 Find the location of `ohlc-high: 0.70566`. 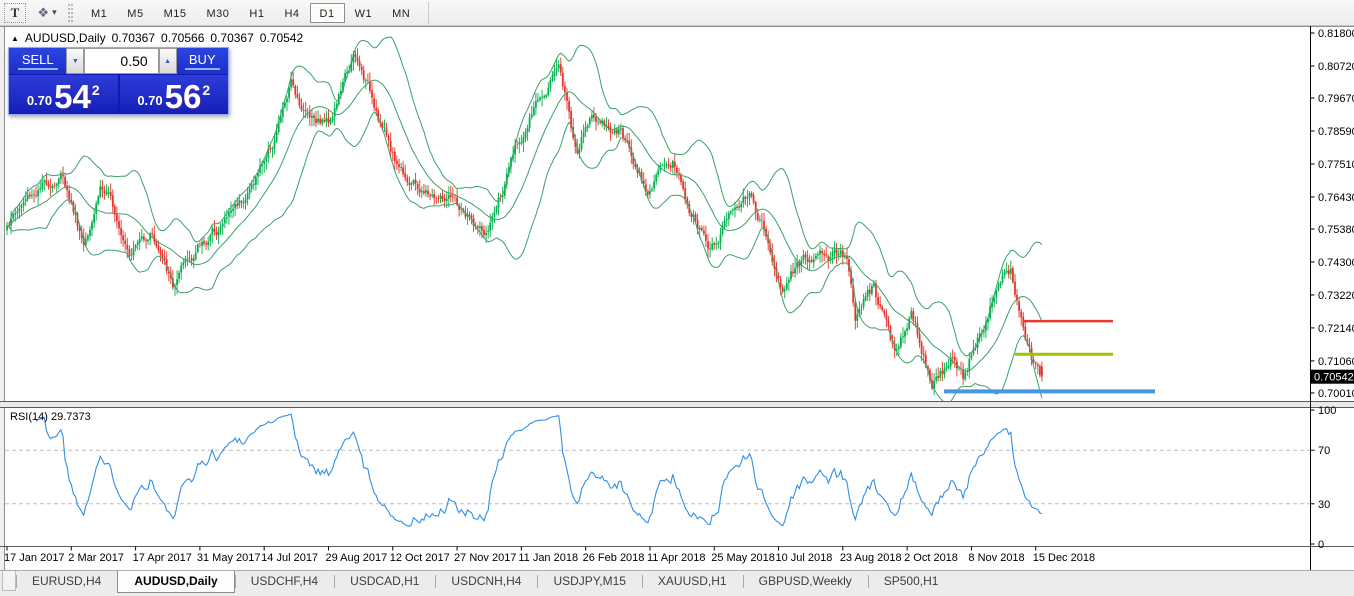

ohlc-high: 0.70566 is located at coordinates (183, 38).